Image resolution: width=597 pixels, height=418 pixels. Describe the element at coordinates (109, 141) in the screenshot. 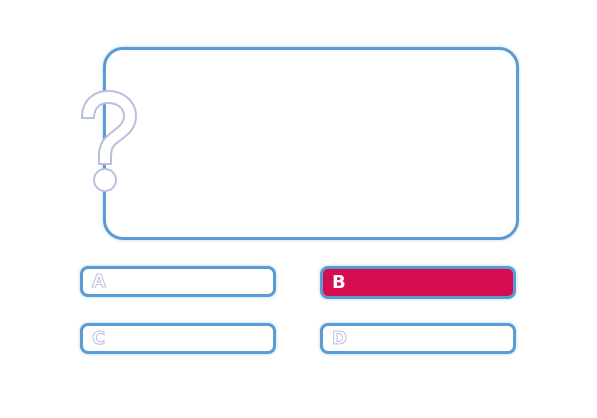

I see `question-mark-icon` at that location.